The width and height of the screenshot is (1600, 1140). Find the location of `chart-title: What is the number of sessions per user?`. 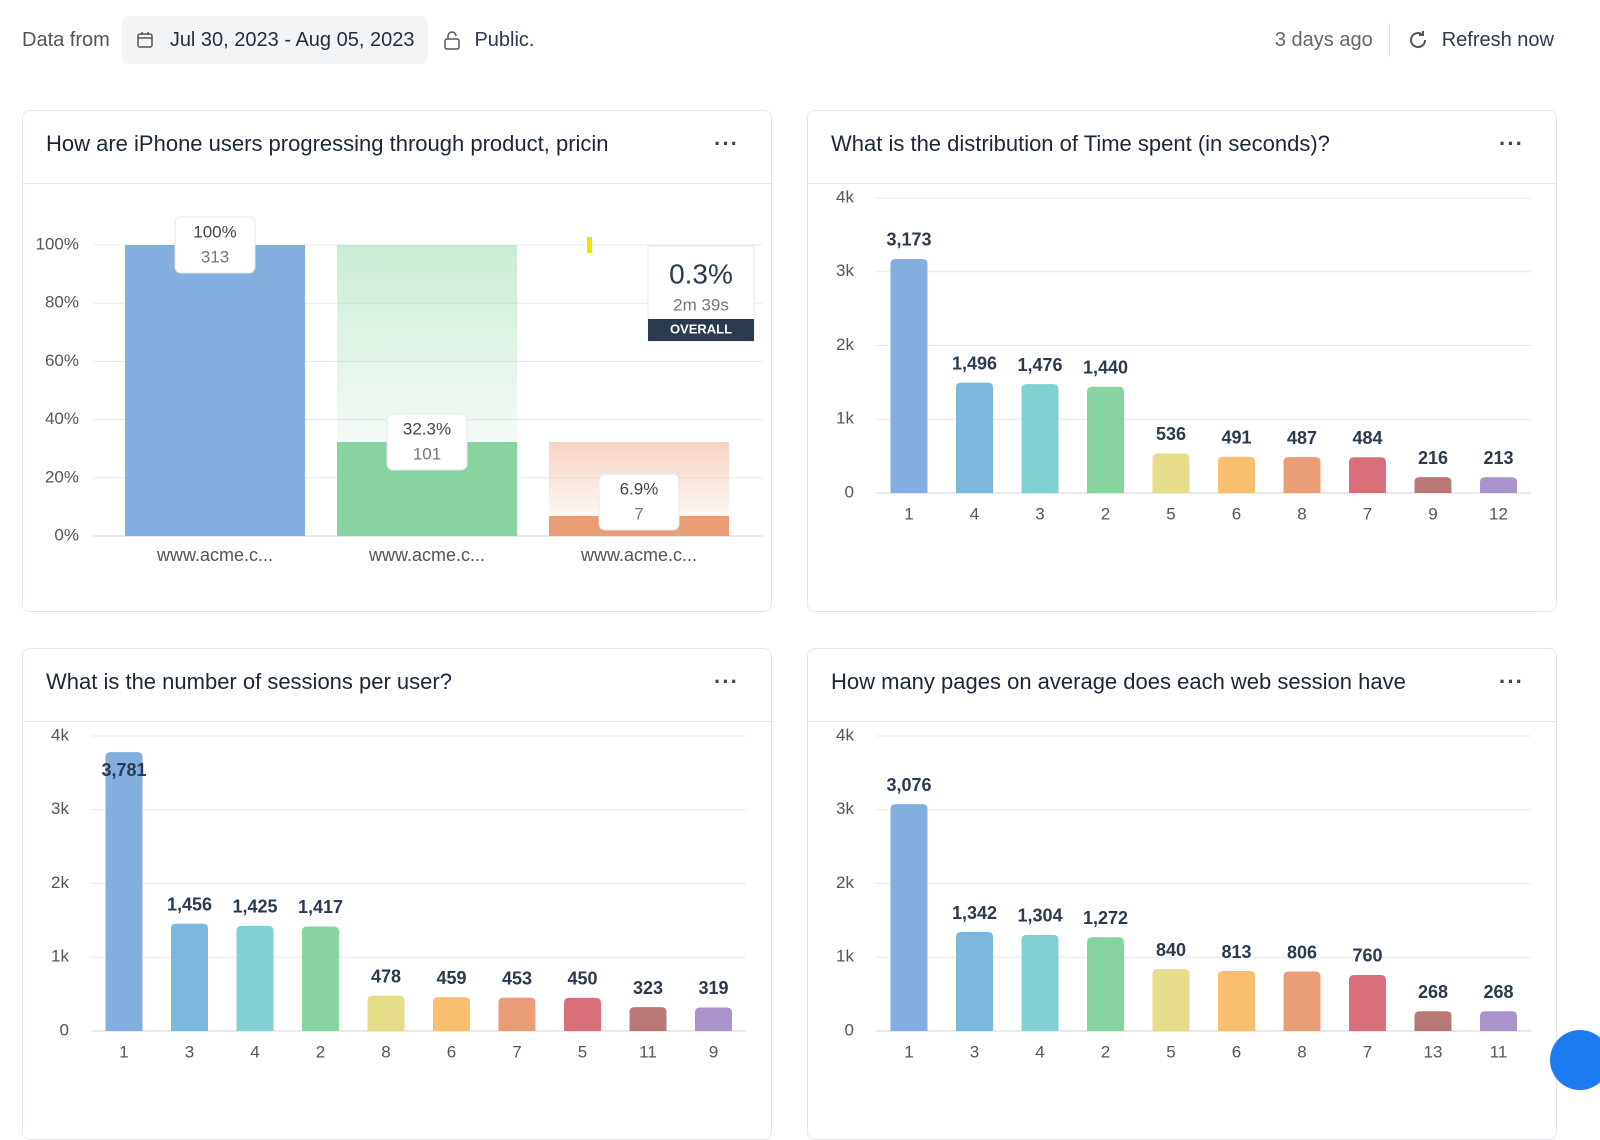

chart-title: What is the number of sessions per user? is located at coordinates (249, 681).